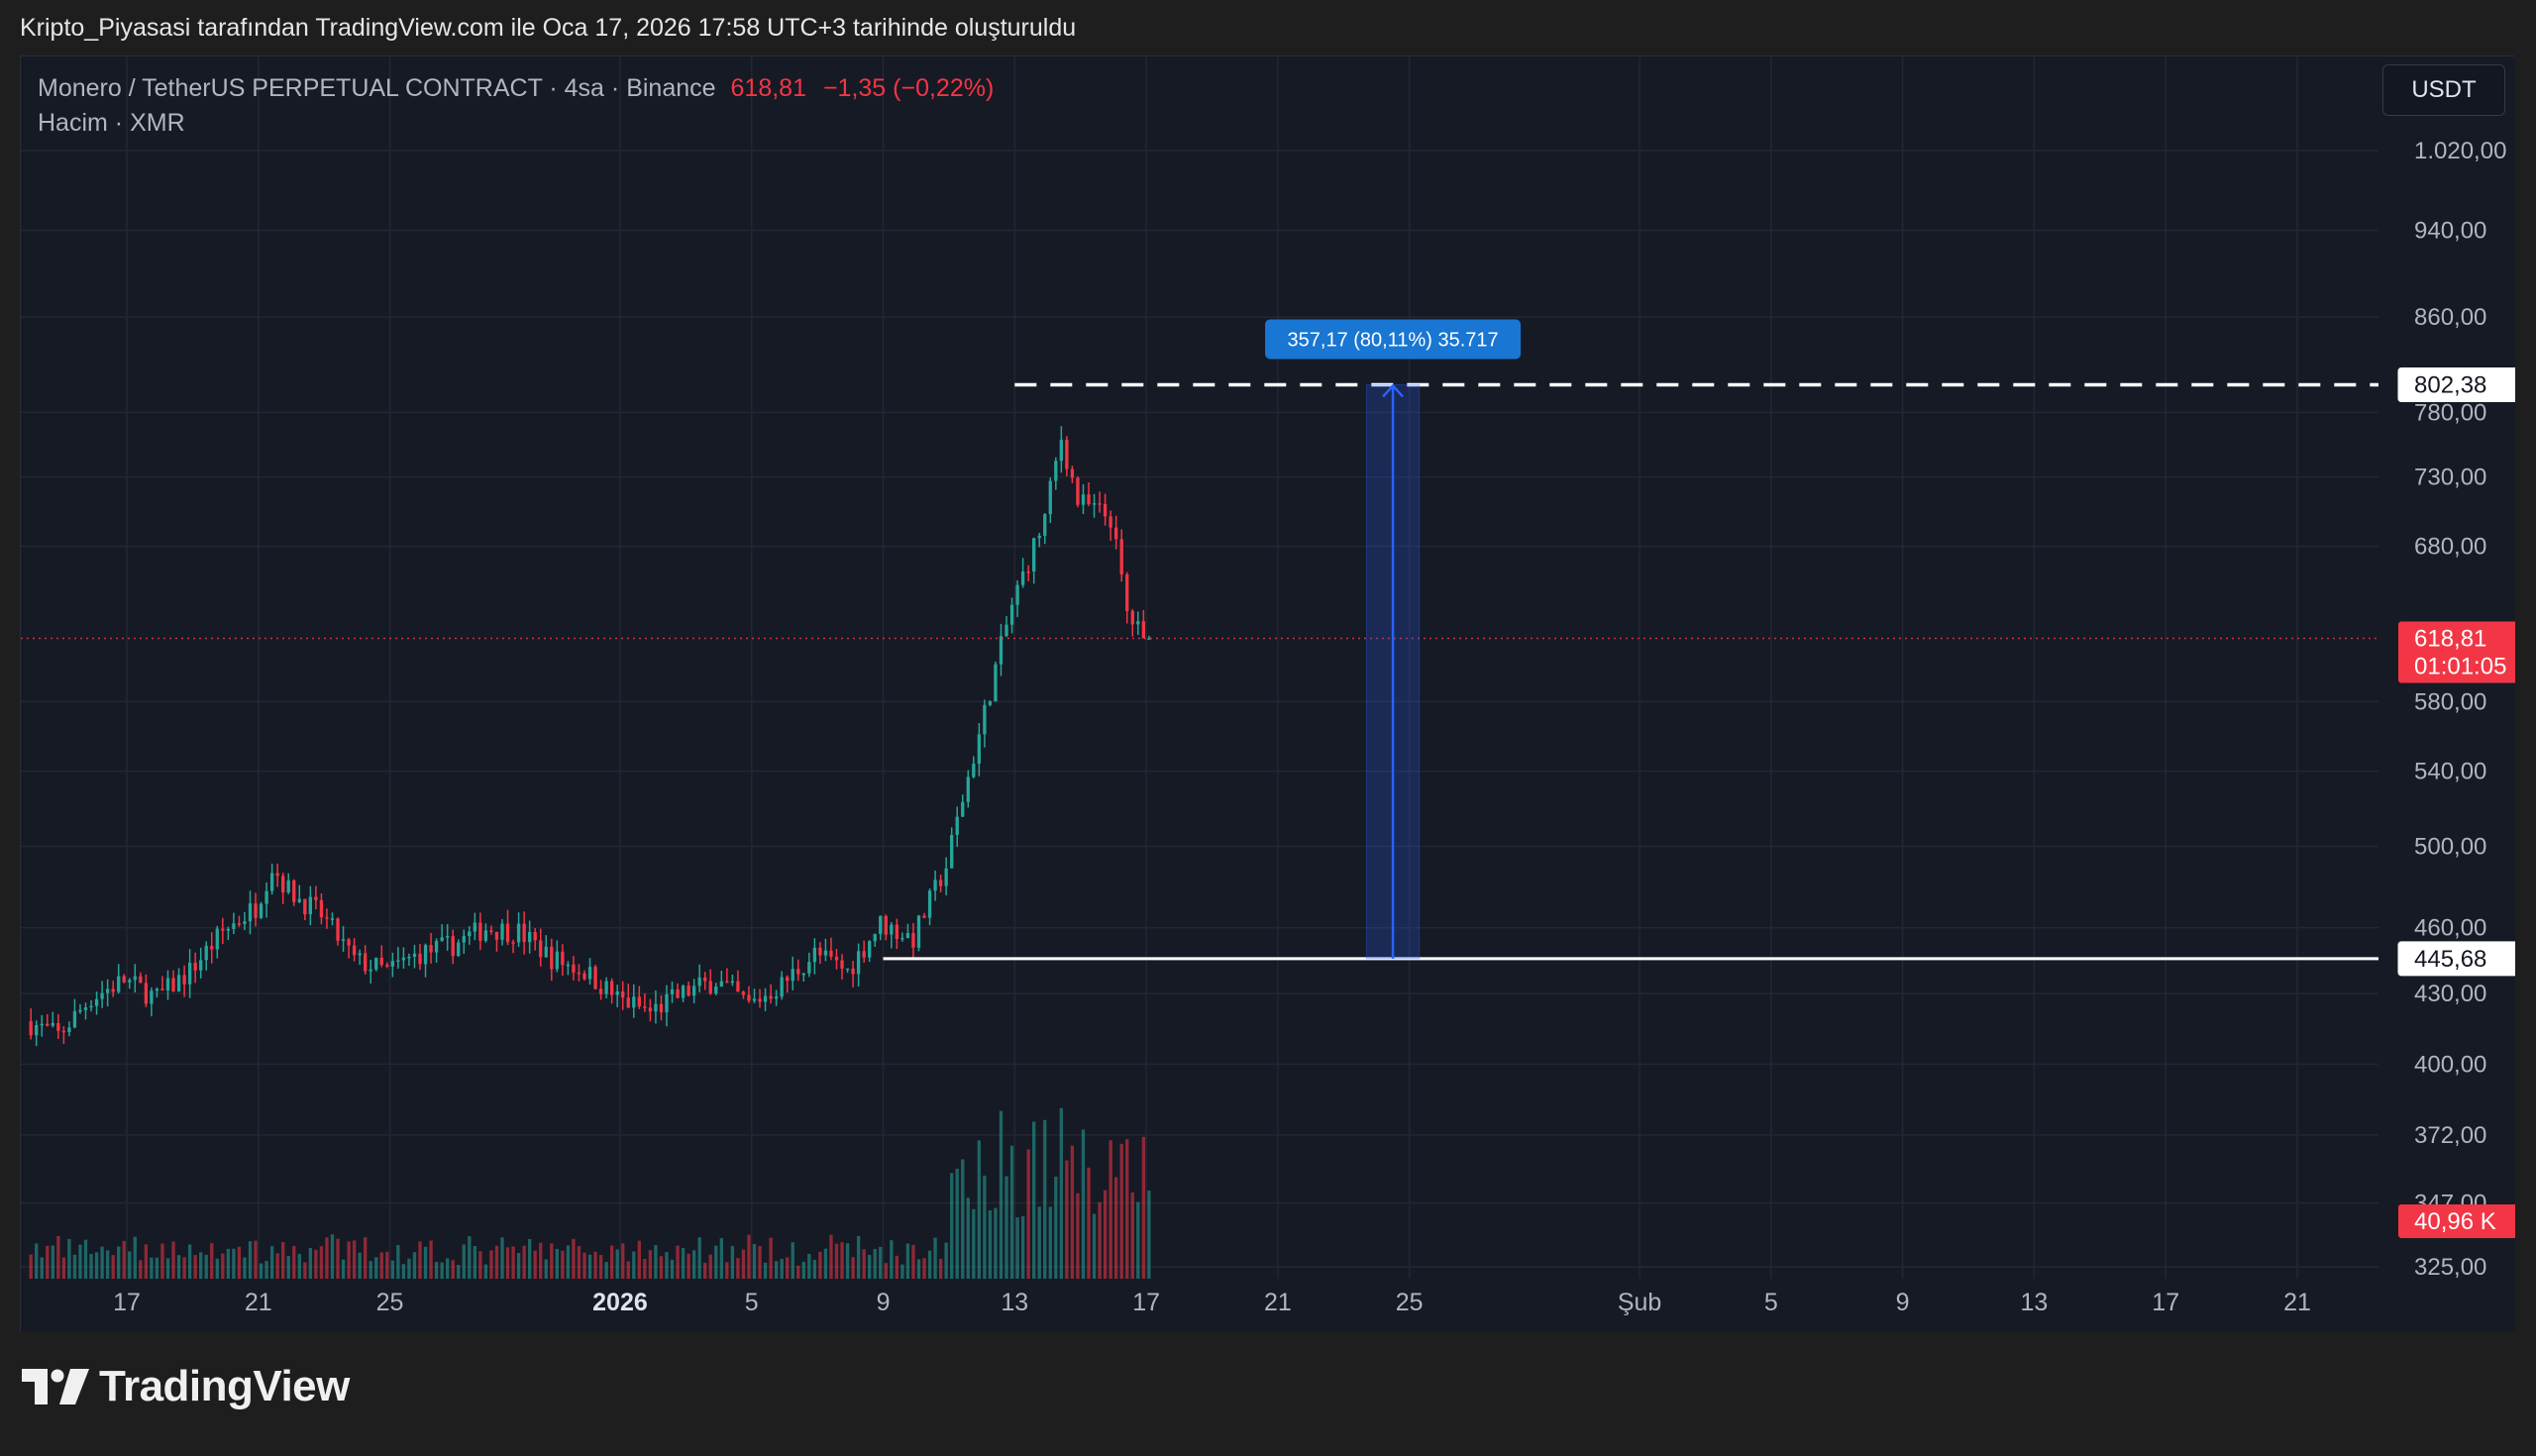 The width and height of the screenshot is (2536, 1456). Describe the element at coordinates (768, 88) in the screenshot. I see `last-price-label: 618,81` at that location.